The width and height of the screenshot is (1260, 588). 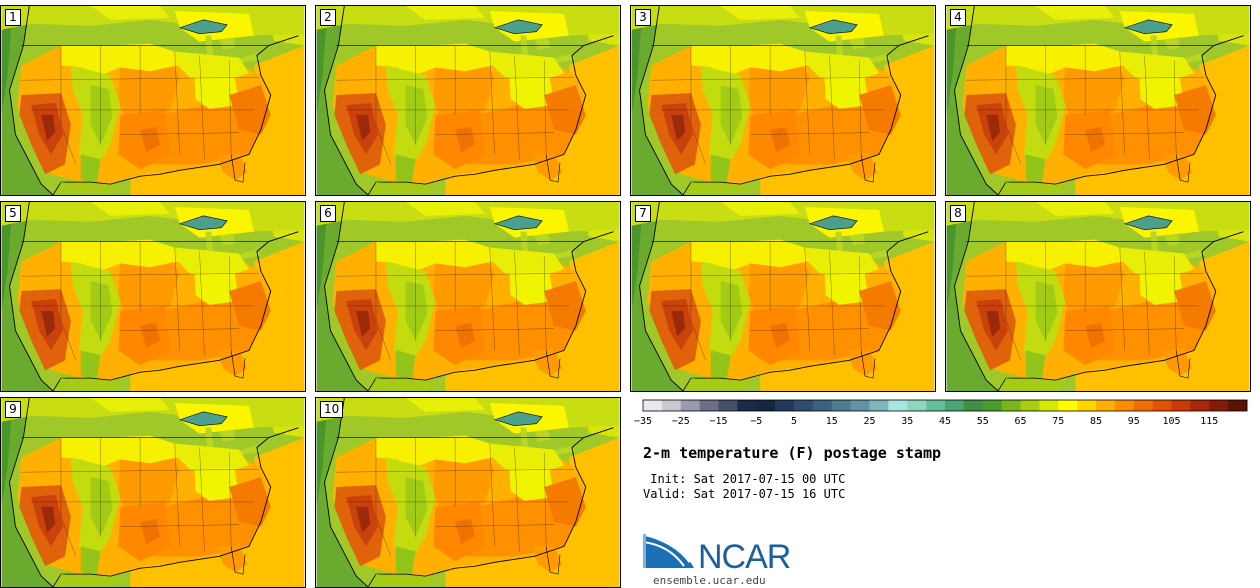 I want to click on colorbar-tick-label: 25, so click(x=869, y=421).